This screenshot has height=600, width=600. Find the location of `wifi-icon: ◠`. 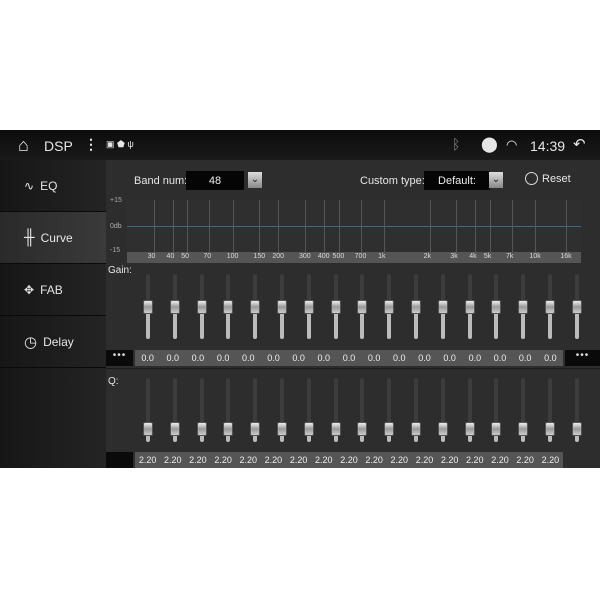

wifi-icon: ◠ is located at coordinates (512, 144).